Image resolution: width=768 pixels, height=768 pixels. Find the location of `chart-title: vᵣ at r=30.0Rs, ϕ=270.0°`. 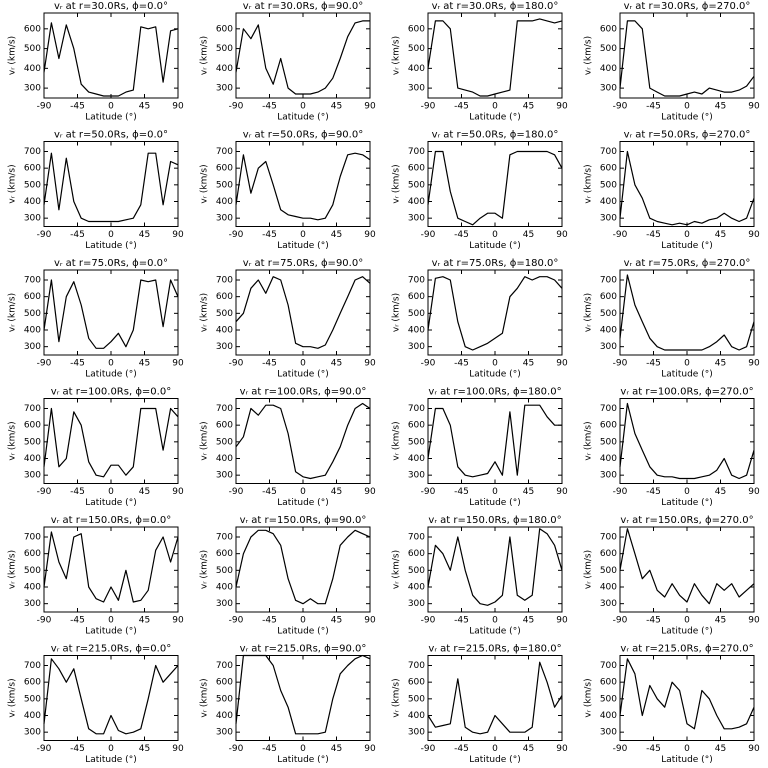

chart-title: vᵣ at r=30.0Rs, ϕ=270.0° is located at coordinates (687, 6).